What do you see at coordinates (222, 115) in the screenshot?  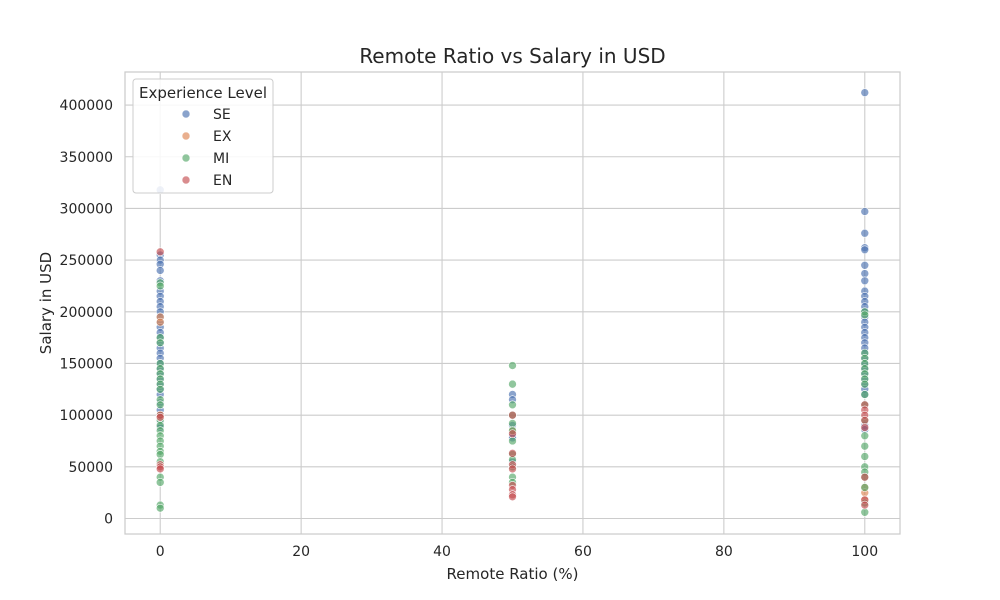 I see `legend-label-se: SE` at bounding box center [222, 115].